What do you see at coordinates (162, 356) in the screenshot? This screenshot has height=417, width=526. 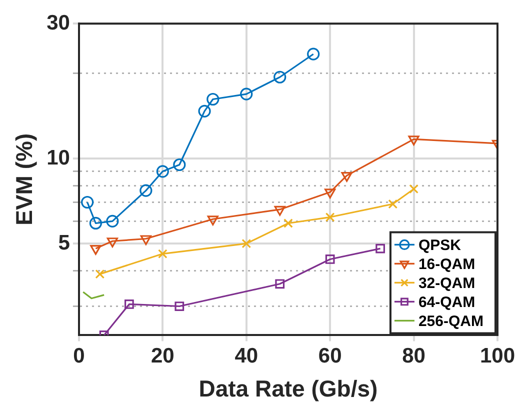 I see `x-tick-label: 20` at bounding box center [162, 356].